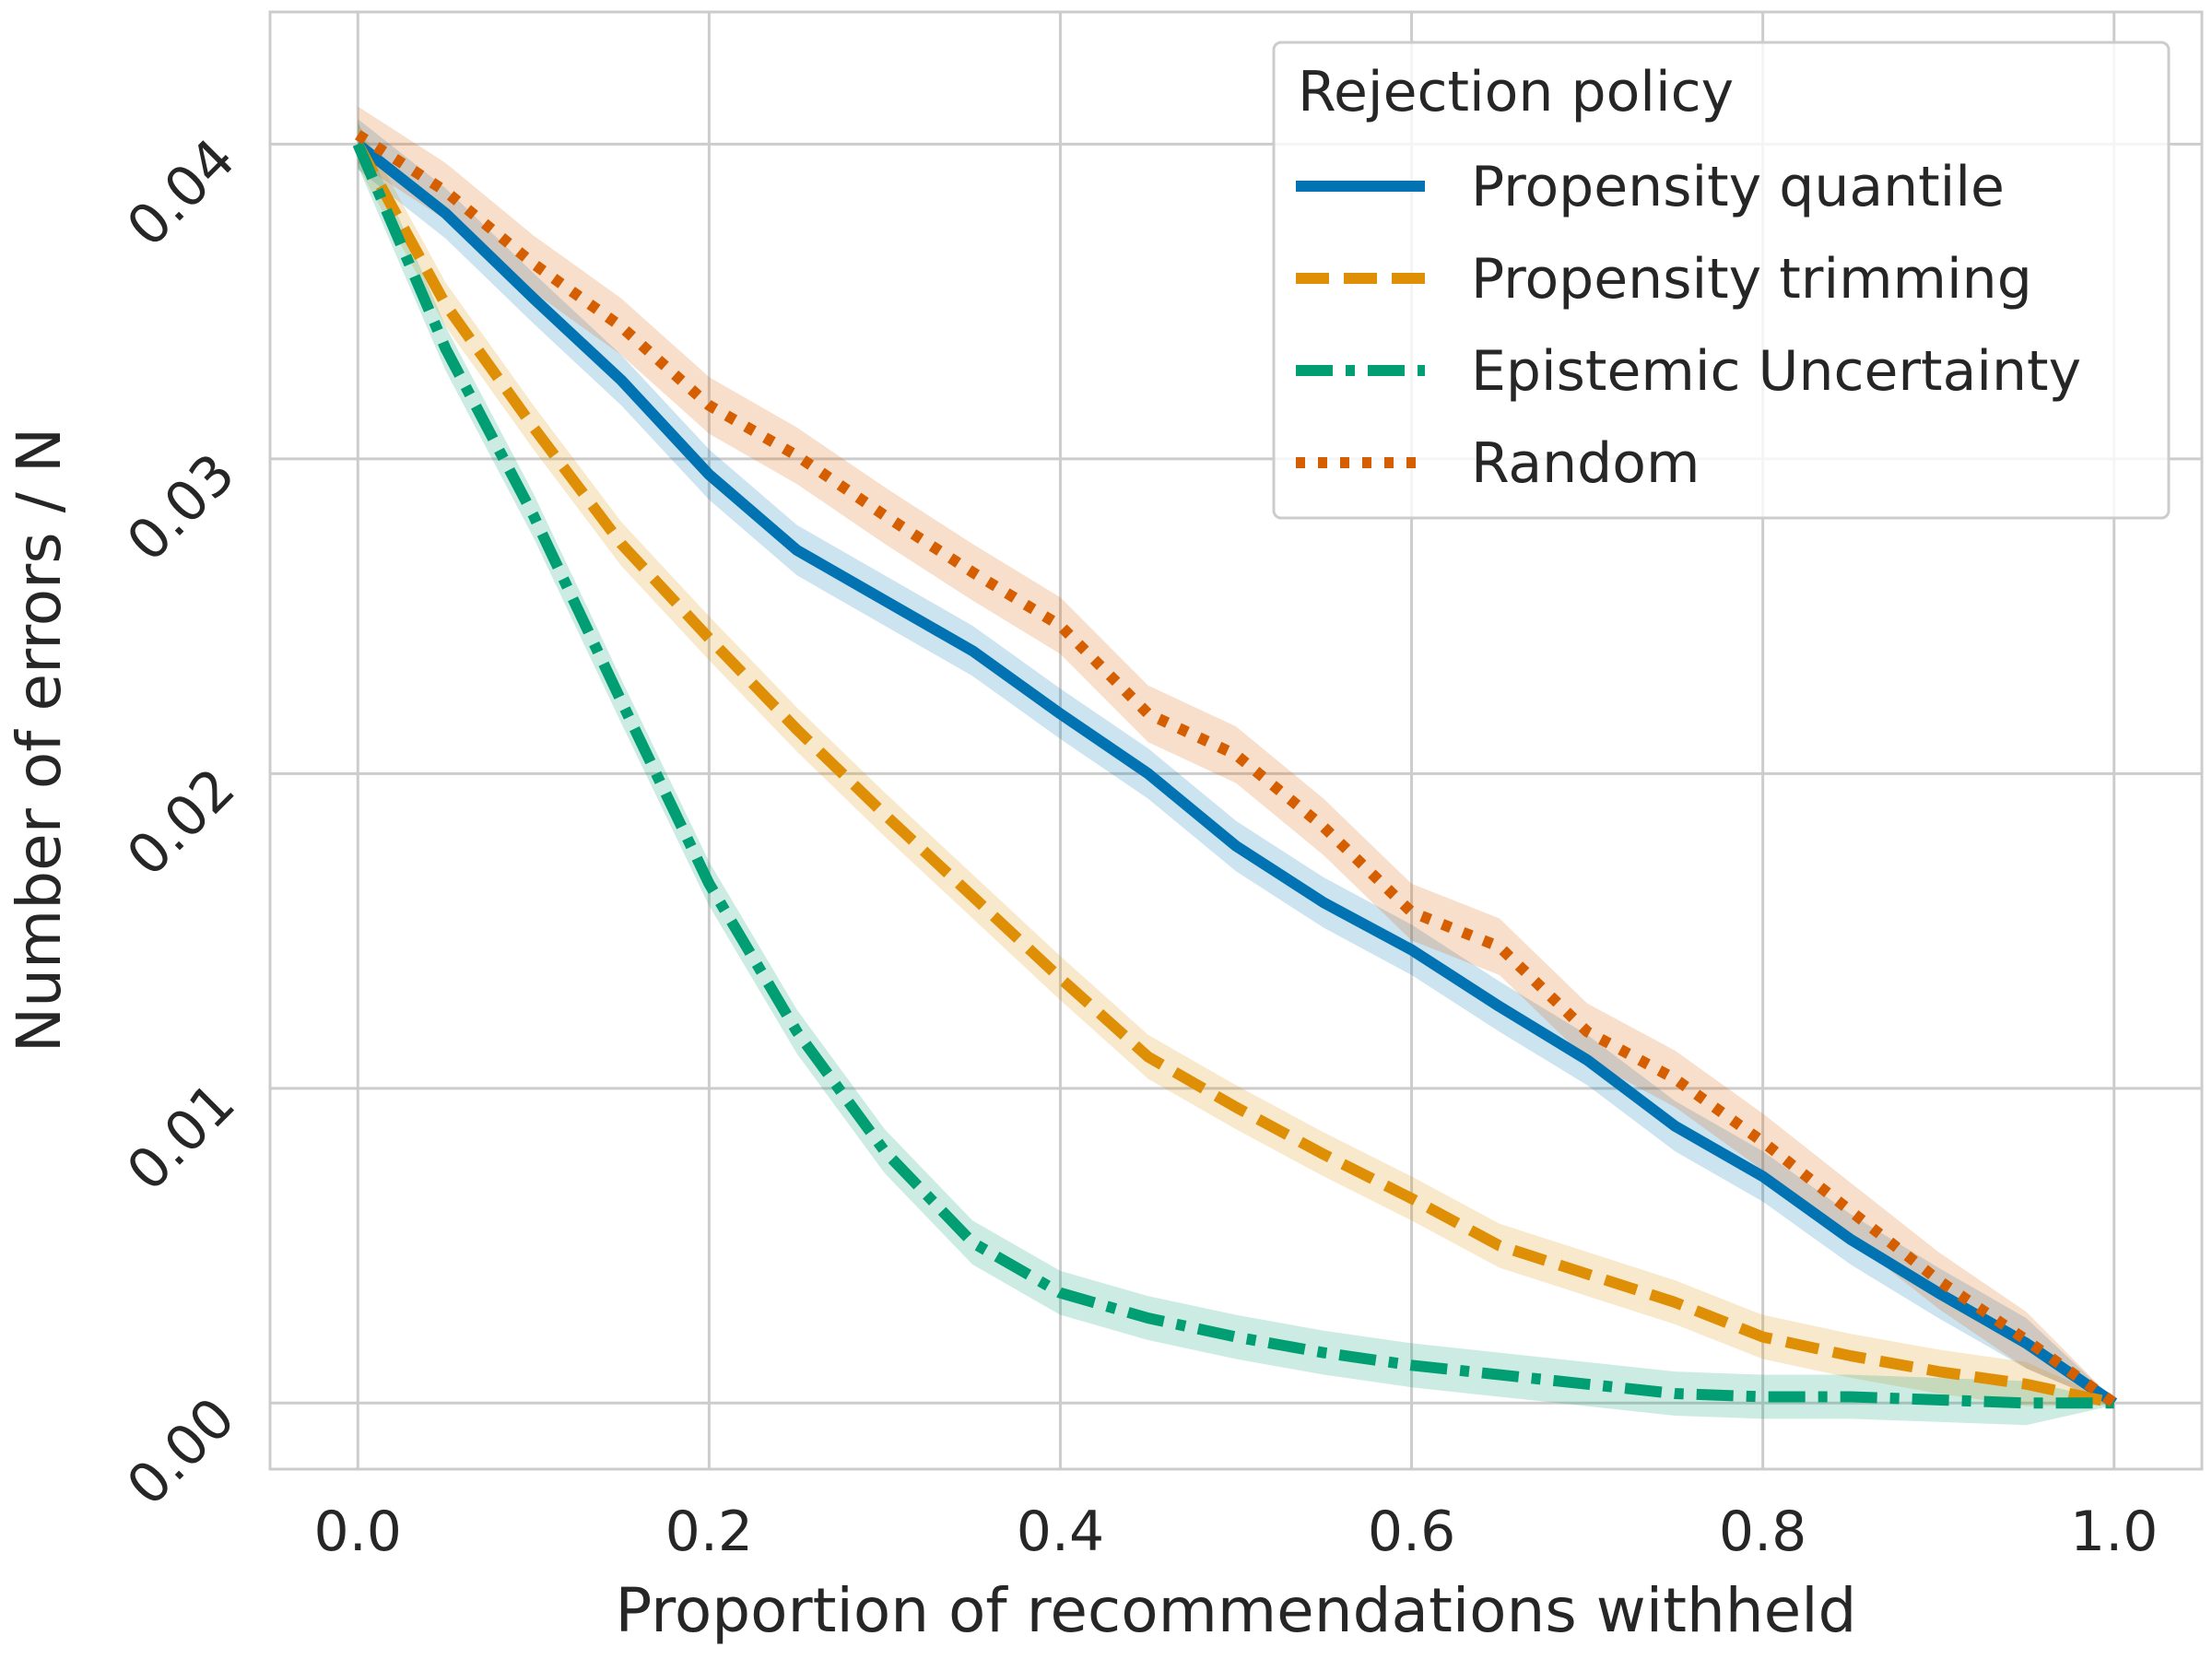  What do you see at coordinates (1516, 92) in the screenshot?
I see `legend-title: Rejection policy` at bounding box center [1516, 92].